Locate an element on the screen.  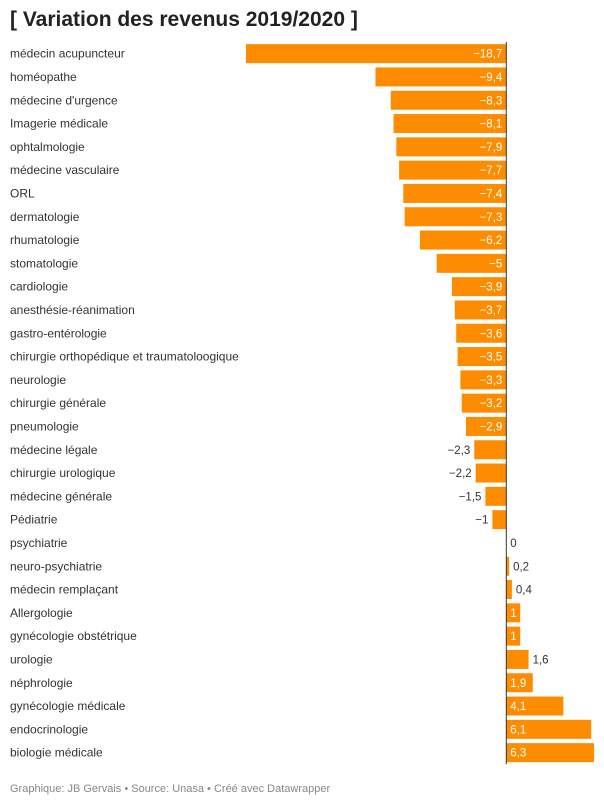
category-label: médecine d'urgence is located at coordinates (64, 100).